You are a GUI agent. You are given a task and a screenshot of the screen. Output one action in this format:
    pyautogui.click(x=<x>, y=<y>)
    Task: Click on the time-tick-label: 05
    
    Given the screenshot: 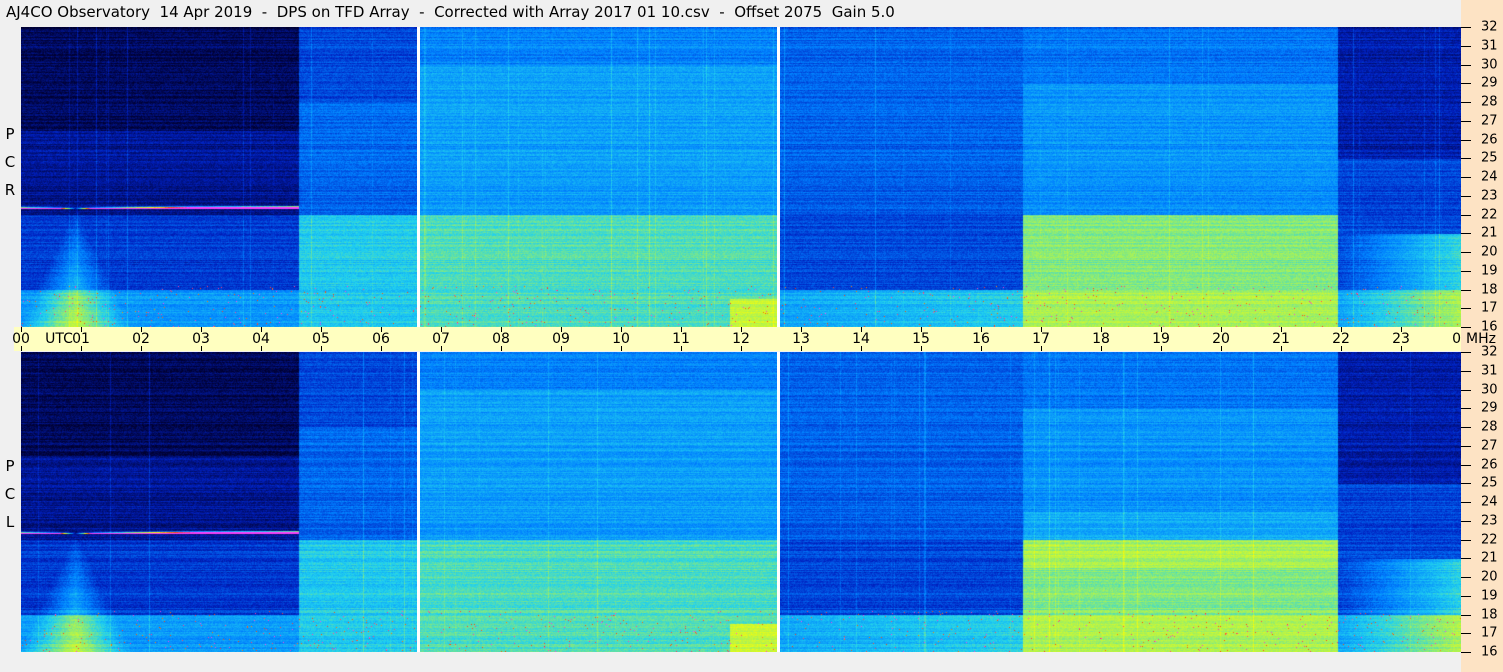 What is the action you would take?
    pyautogui.click(x=321, y=339)
    